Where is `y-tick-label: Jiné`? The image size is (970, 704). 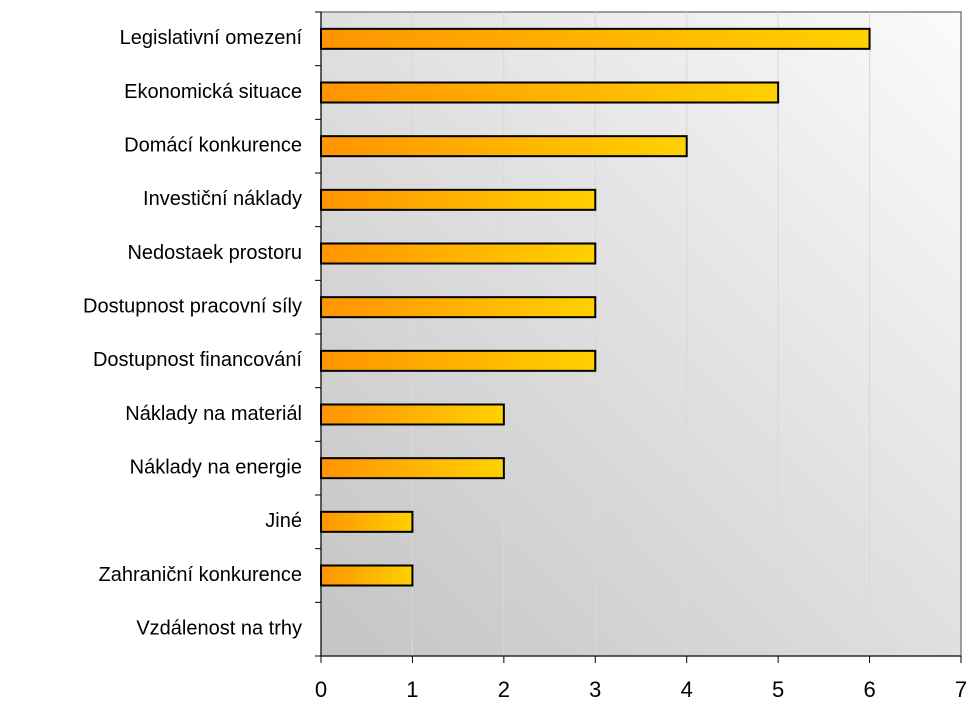 y-tick-label: Jiné is located at coordinates (283, 521).